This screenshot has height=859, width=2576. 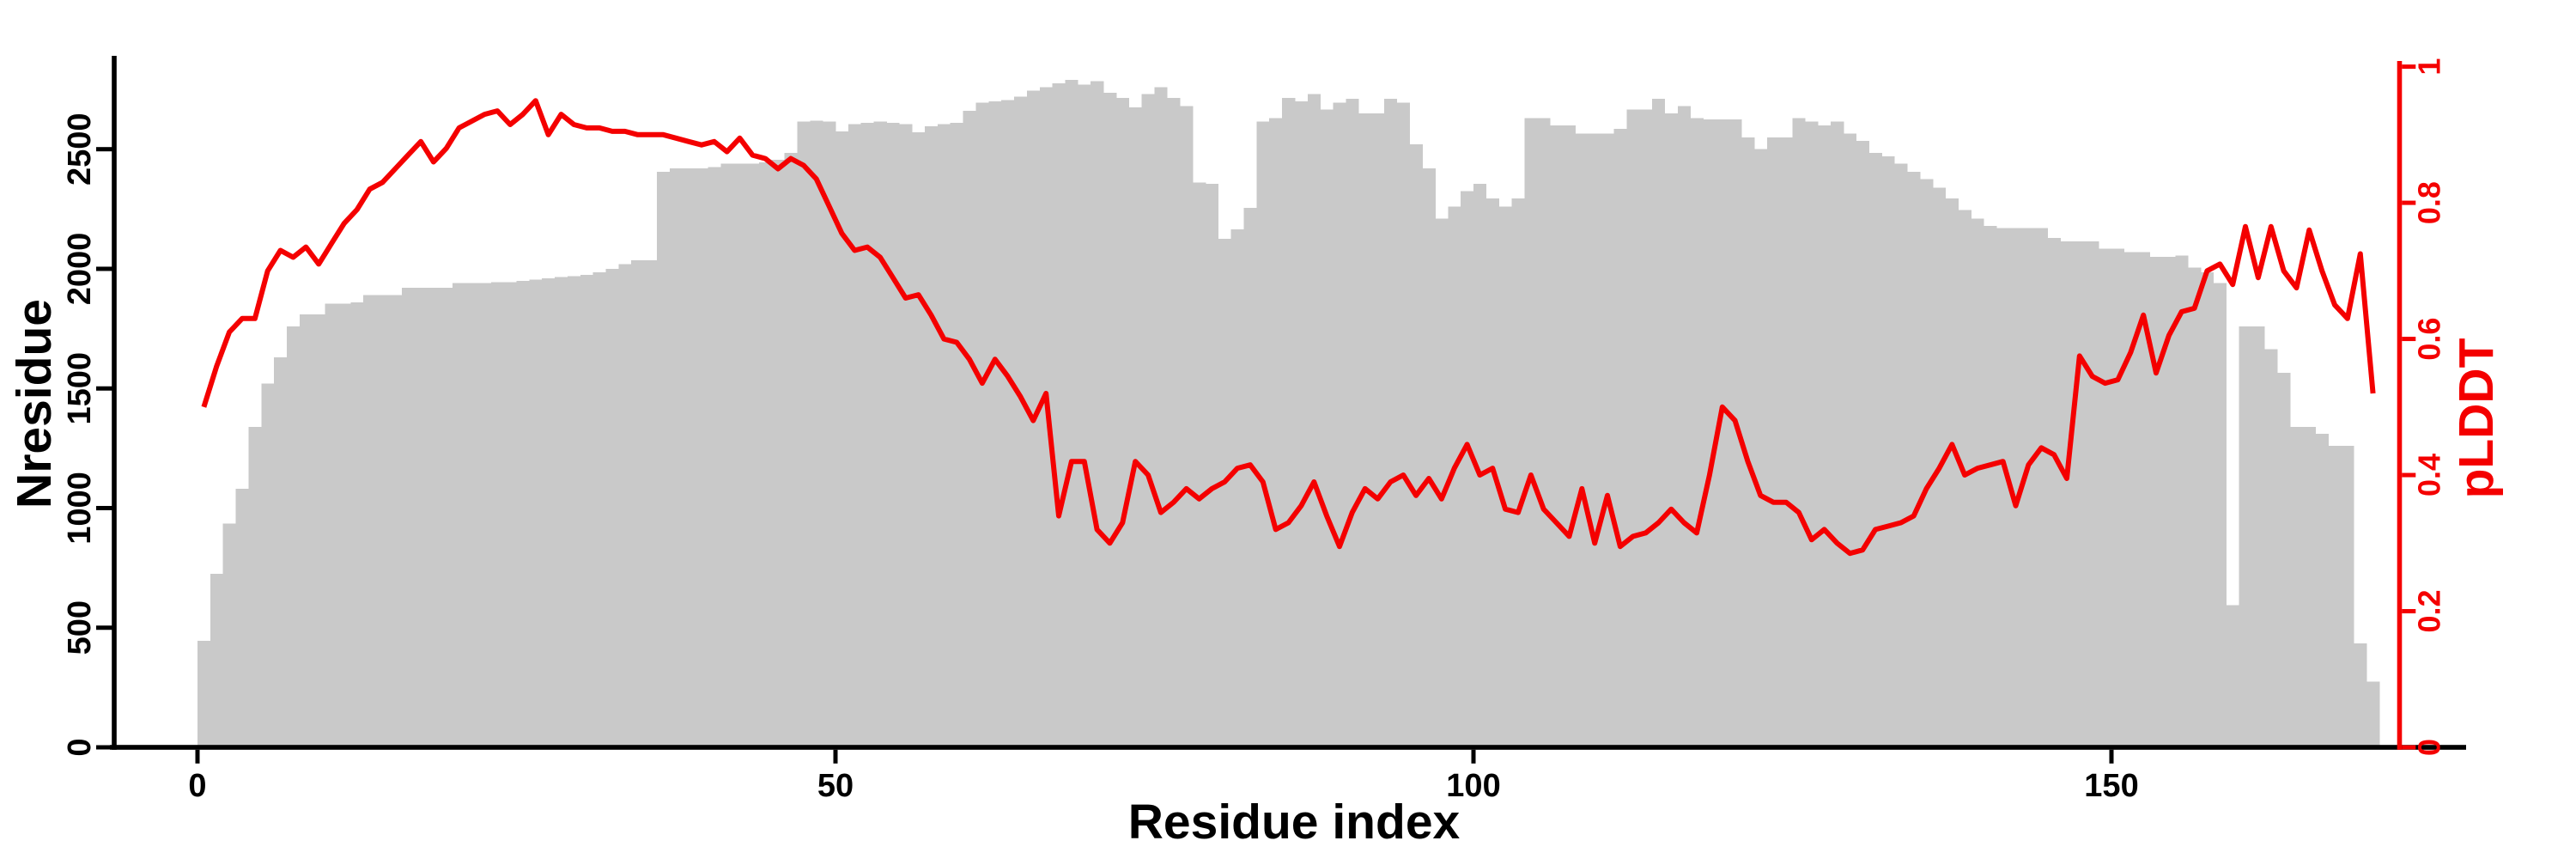 What do you see at coordinates (1473, 786) in the screenshot?
I see `x-tick-label: 100` at bounding box center [1473, 786].